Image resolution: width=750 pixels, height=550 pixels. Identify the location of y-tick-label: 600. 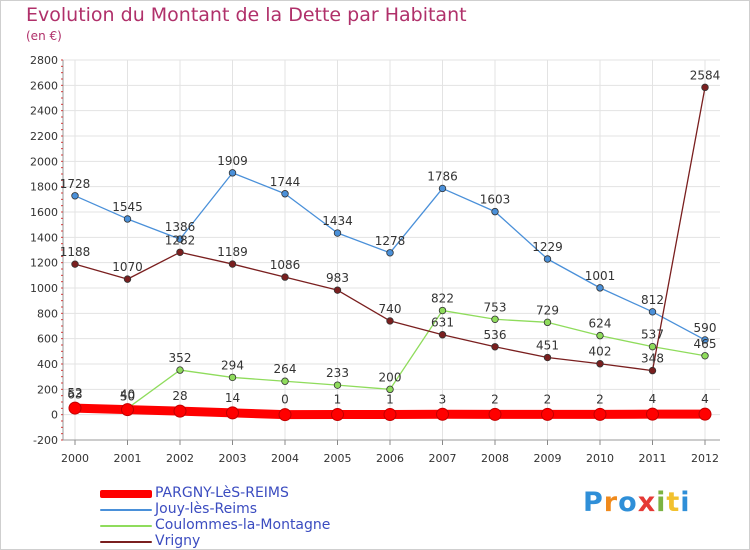
(47, 339).